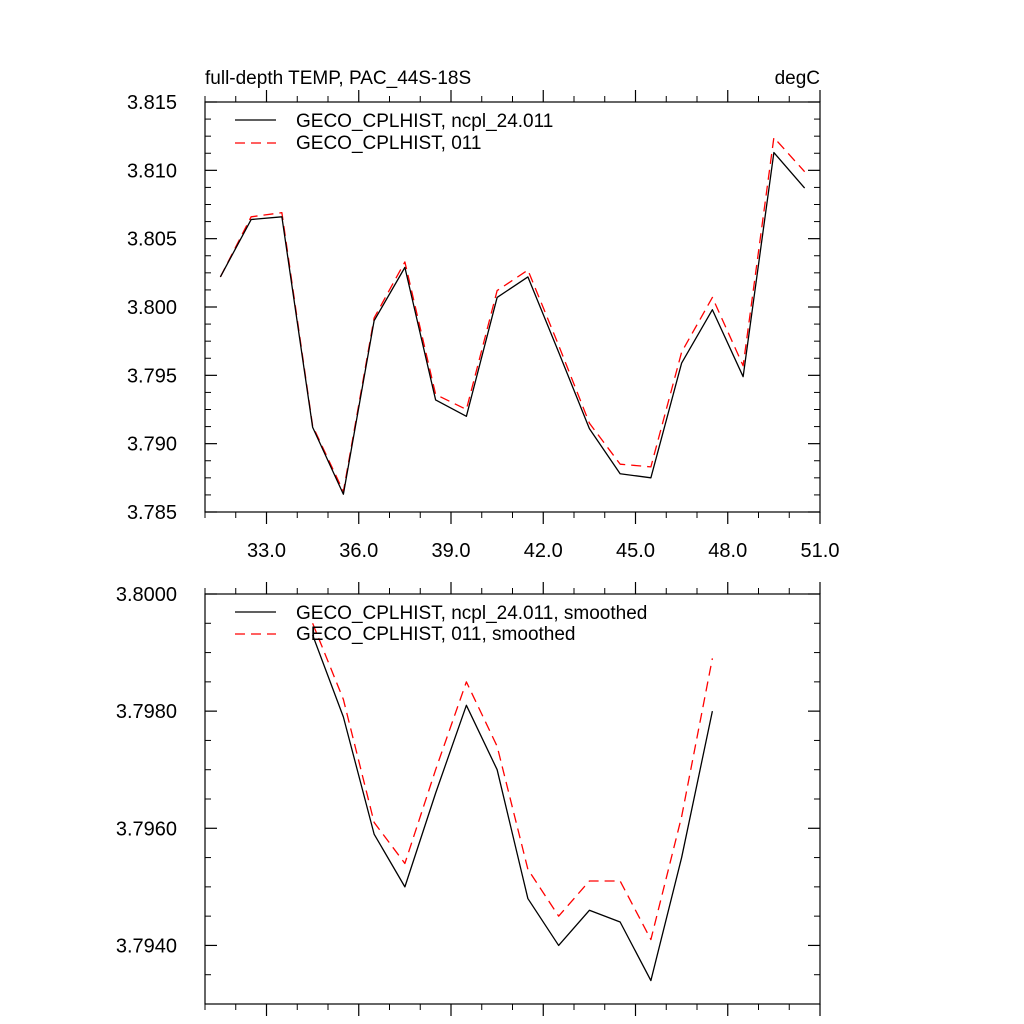 The width and height of the screenshot is (1024, 1024). Describe the element at coordinates (146, 595) in the screenshot. I see `y-tick-label: 3.8000` at that location.